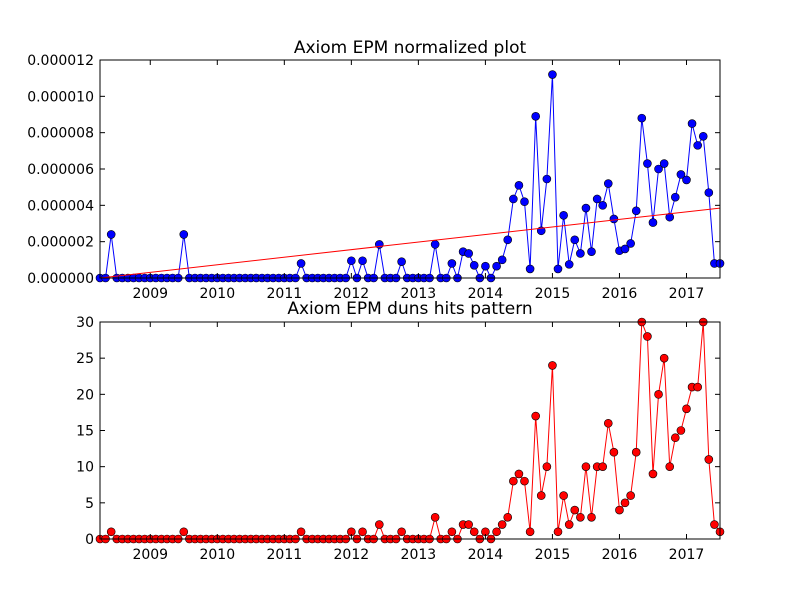 The height and width of the screenshot is (600, 800). What do you see at coordinates (285, 294) in the screenshot?
I see `x-tick-label: 2011` at bounding box center [285, 294].